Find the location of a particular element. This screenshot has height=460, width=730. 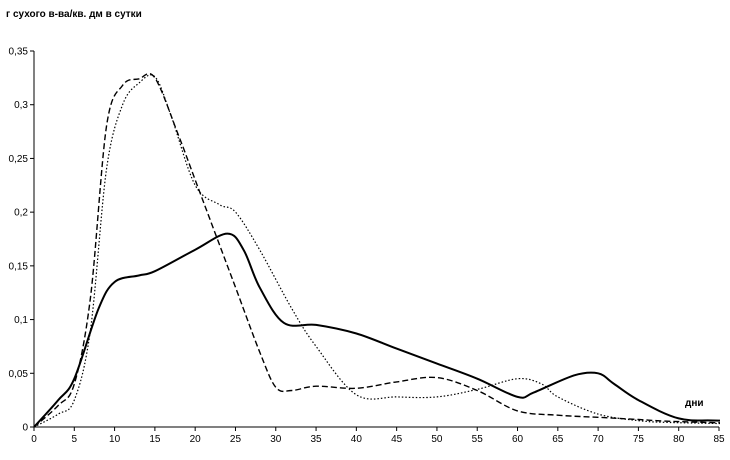

y-tick-label: 0 is located at coordinates (25, 428).